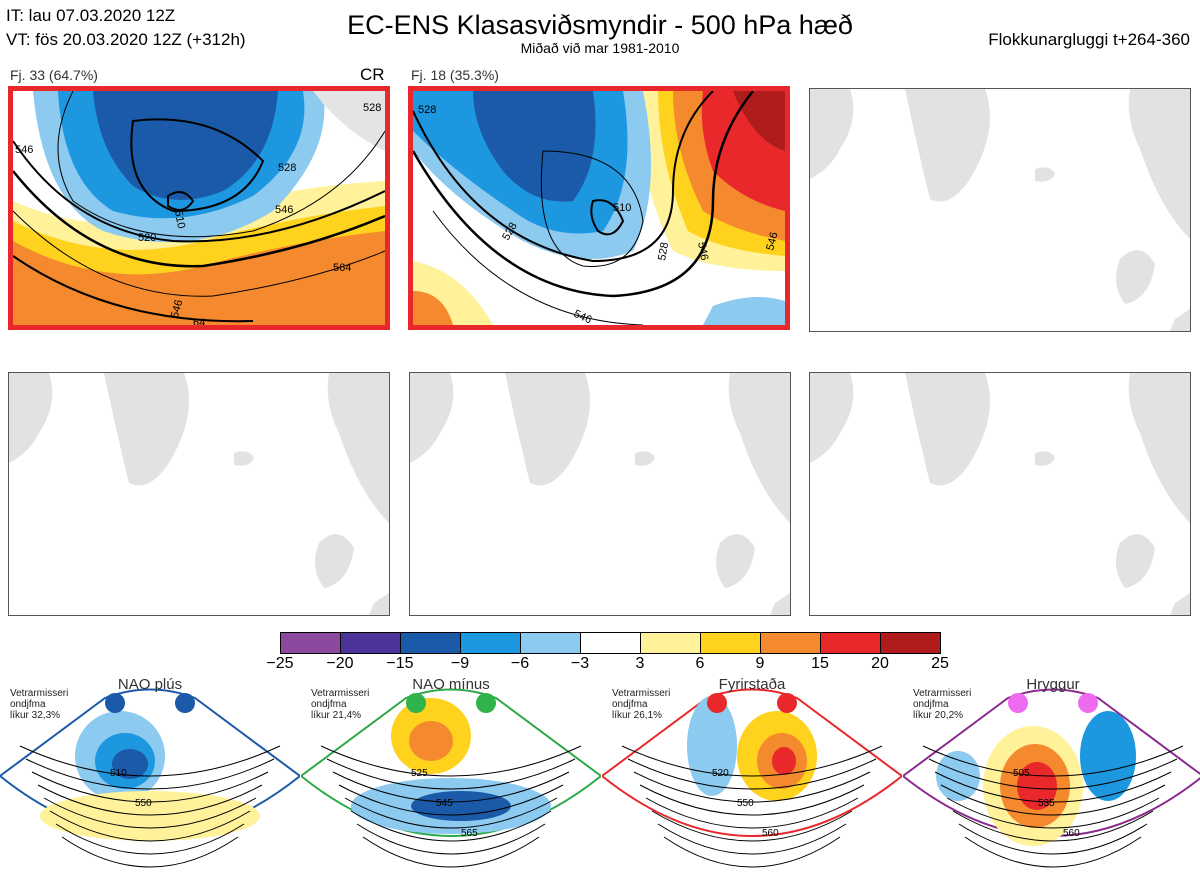 Image resolution: width=1200 pixels, height=876 pixels. Describe the element at coordinates (91, 15) in the screenshot. I see `initial-time: IT: lau 07.03.2020 12Z` at that location.